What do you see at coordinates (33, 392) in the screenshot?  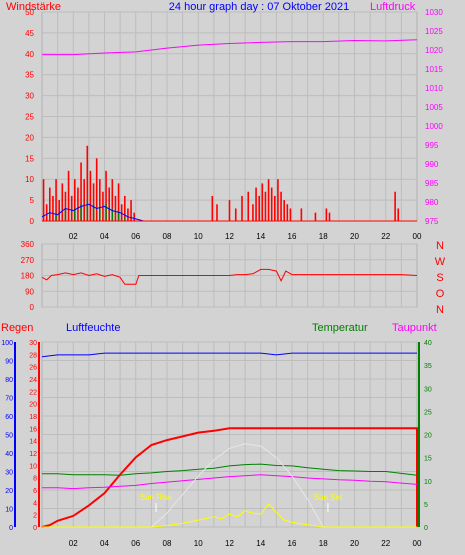 I see `rain-tick-label: 22` at bounding box center [33, 392].